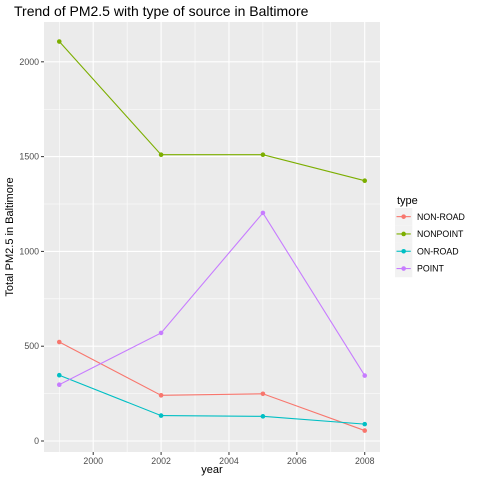 This screenshot has width=480, height=480. Describe the element at coordinates (212, 470) in the screenshot. I see `x-axis-title: year` at that location.